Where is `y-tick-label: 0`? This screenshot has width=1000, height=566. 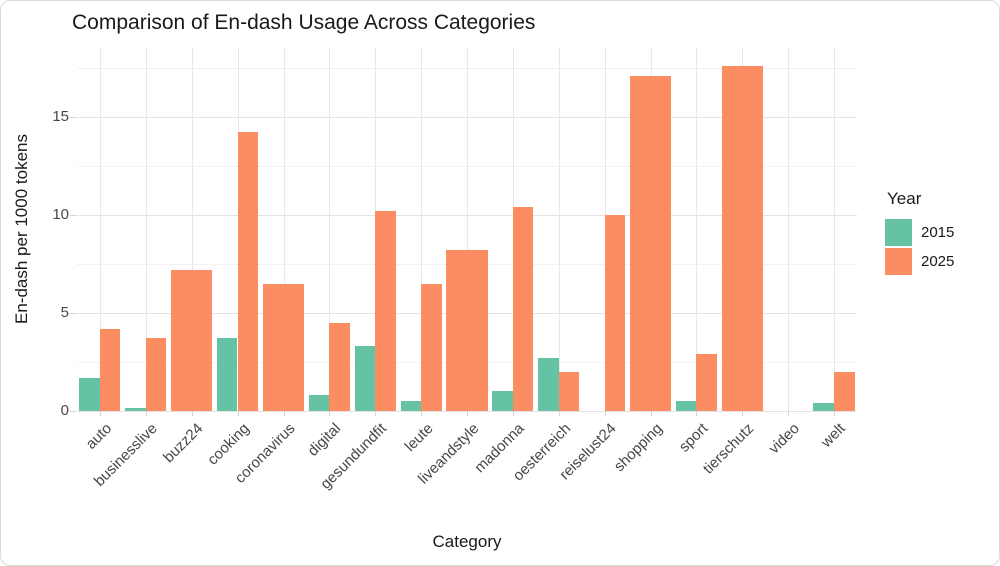
y-tick-label: 0 is located at coordinates (64, 410).